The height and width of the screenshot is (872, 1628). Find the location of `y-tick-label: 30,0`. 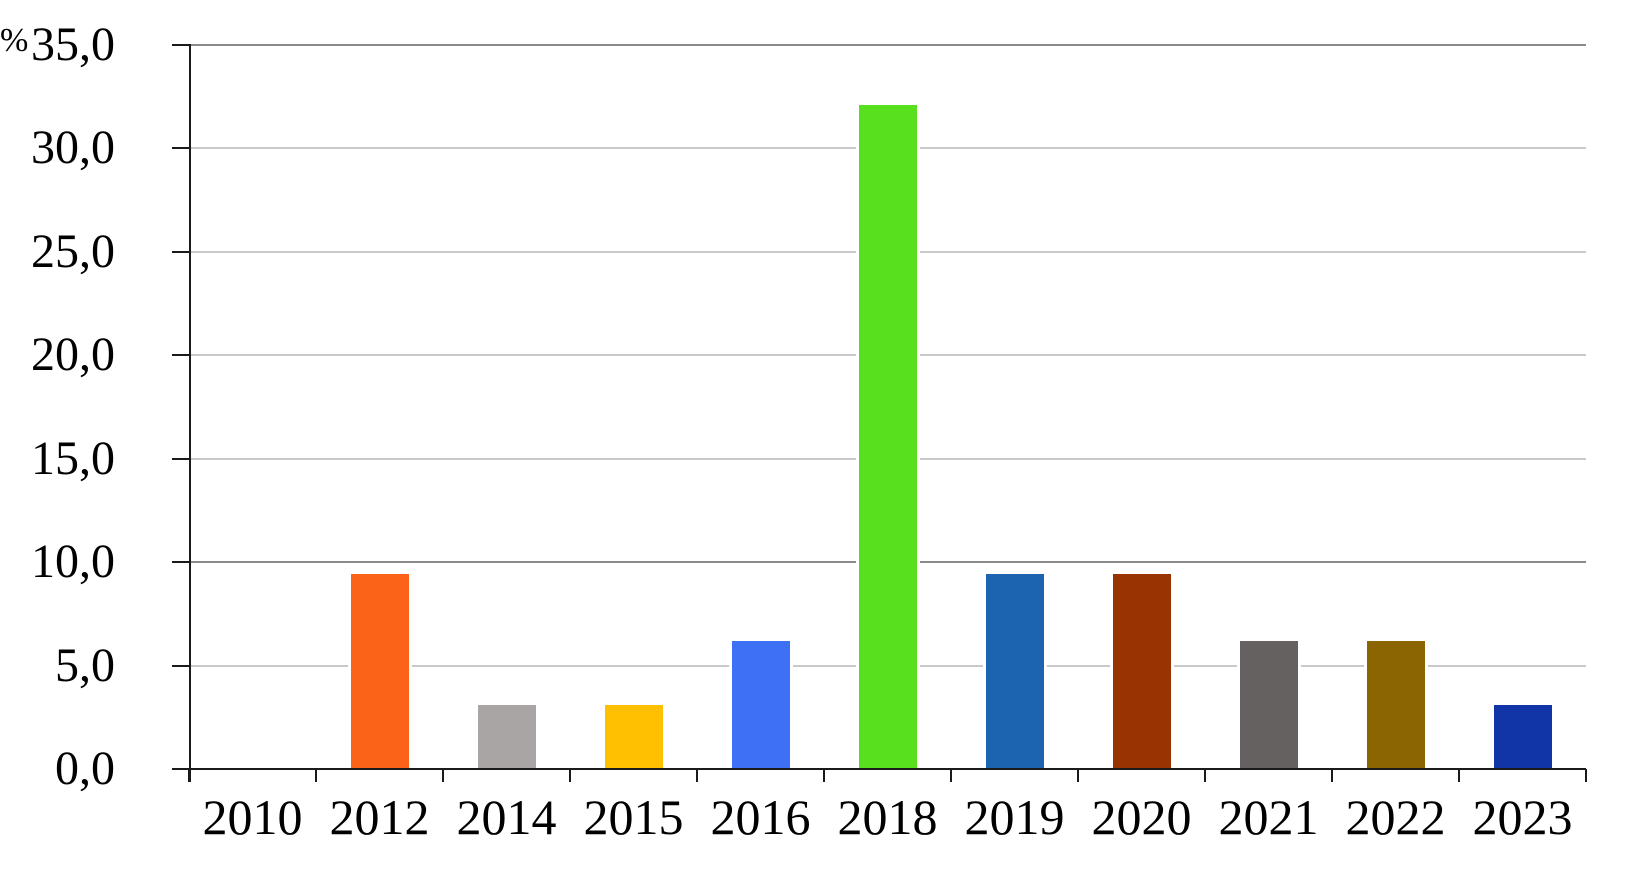

y-tick-label: 30,0 is located at coordinates (73, 147).